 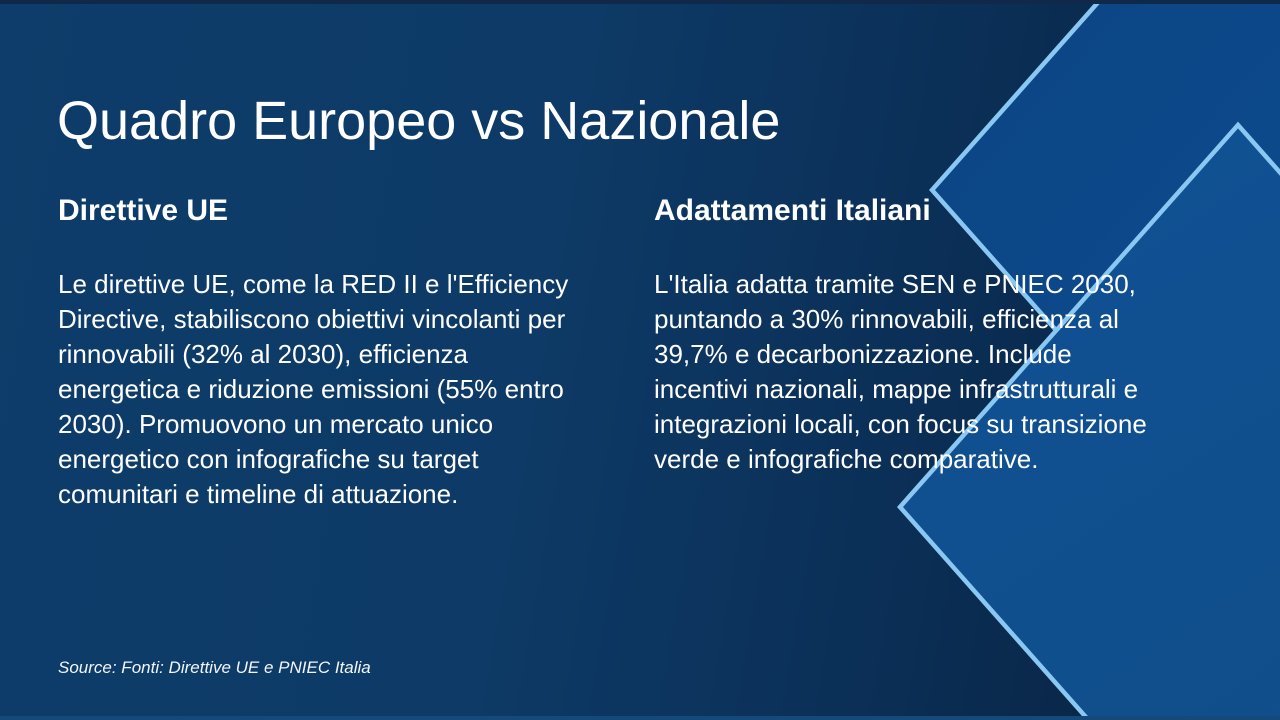 What do you see at coordinates (143, 210) in the screenshot?
I see `column-heading-left: Direttive UE` at bounding box center [143, 210].